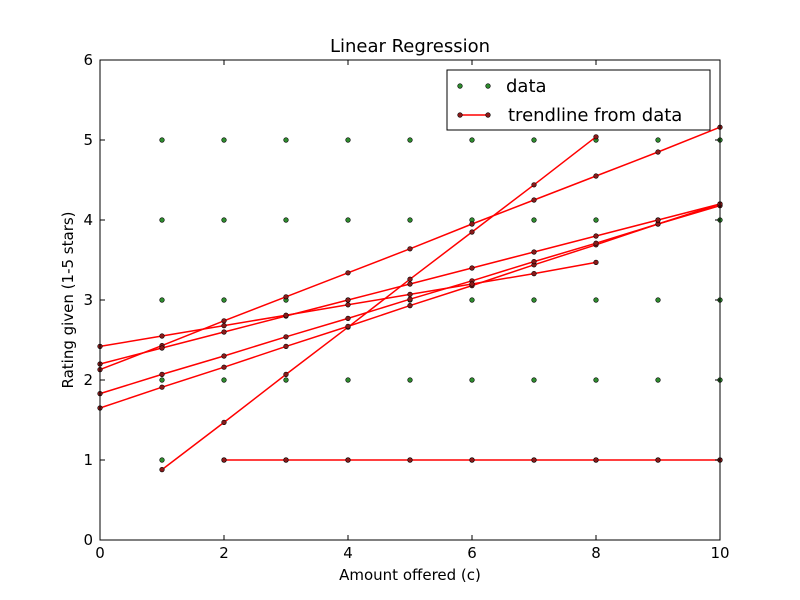 This screenshot has height=600, width=800. I want to click on y-tick-label: 2, so click(88, 380).